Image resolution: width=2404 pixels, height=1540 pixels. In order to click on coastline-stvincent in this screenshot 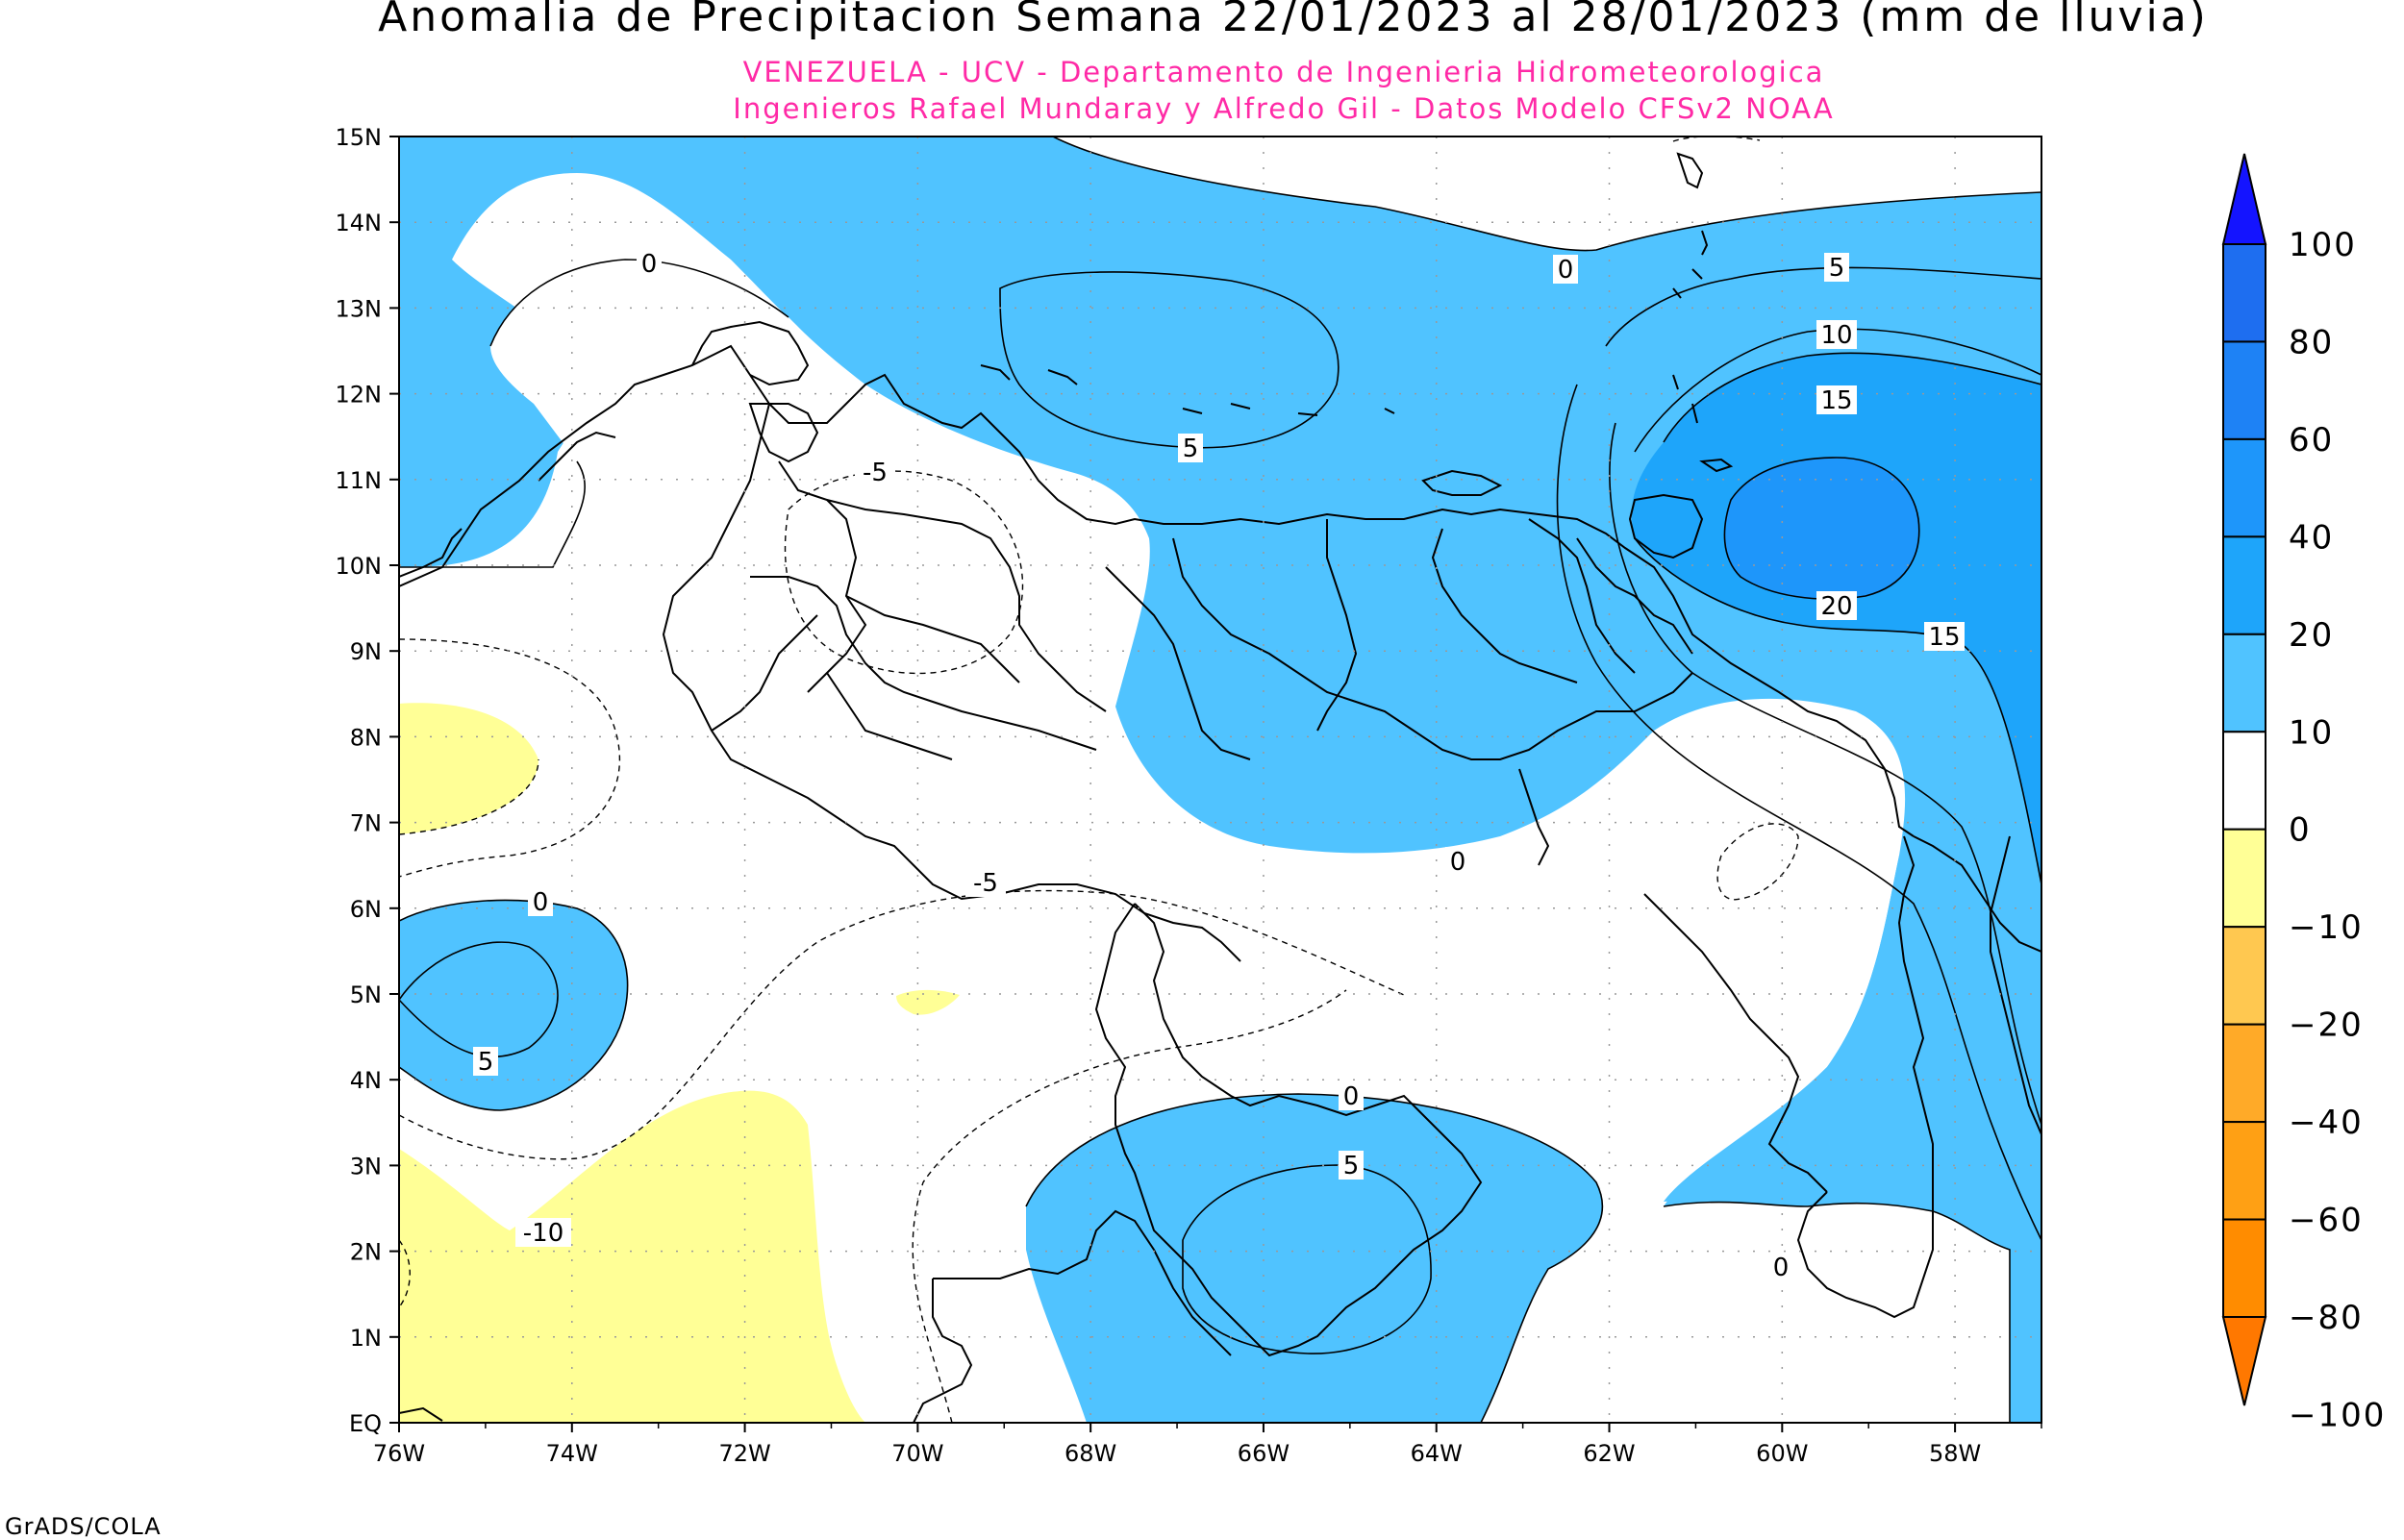, I will do `click(1690, 264)`.